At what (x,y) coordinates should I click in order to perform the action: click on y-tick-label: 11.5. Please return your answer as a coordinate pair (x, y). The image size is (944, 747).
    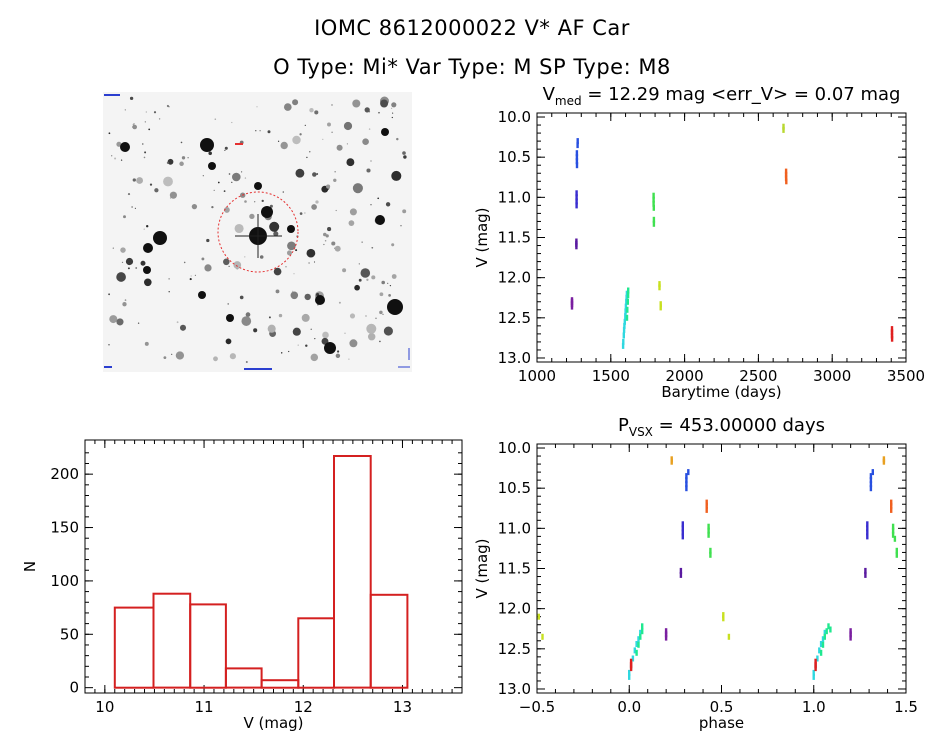
    Looking at the image, I should click on (514, 238).